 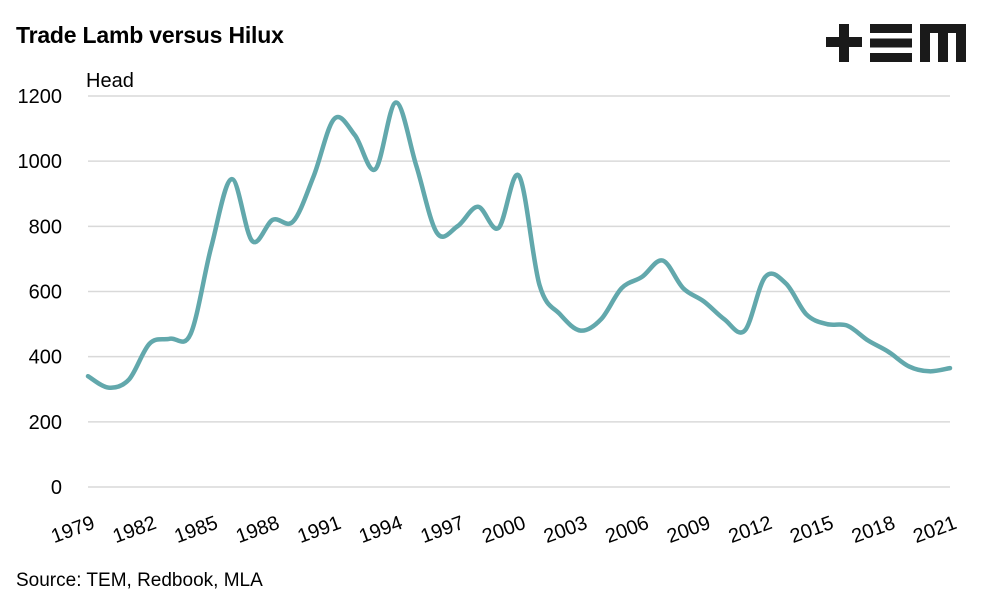 I want to click on x-tick-label: 2009, so click(x=688, y=530).